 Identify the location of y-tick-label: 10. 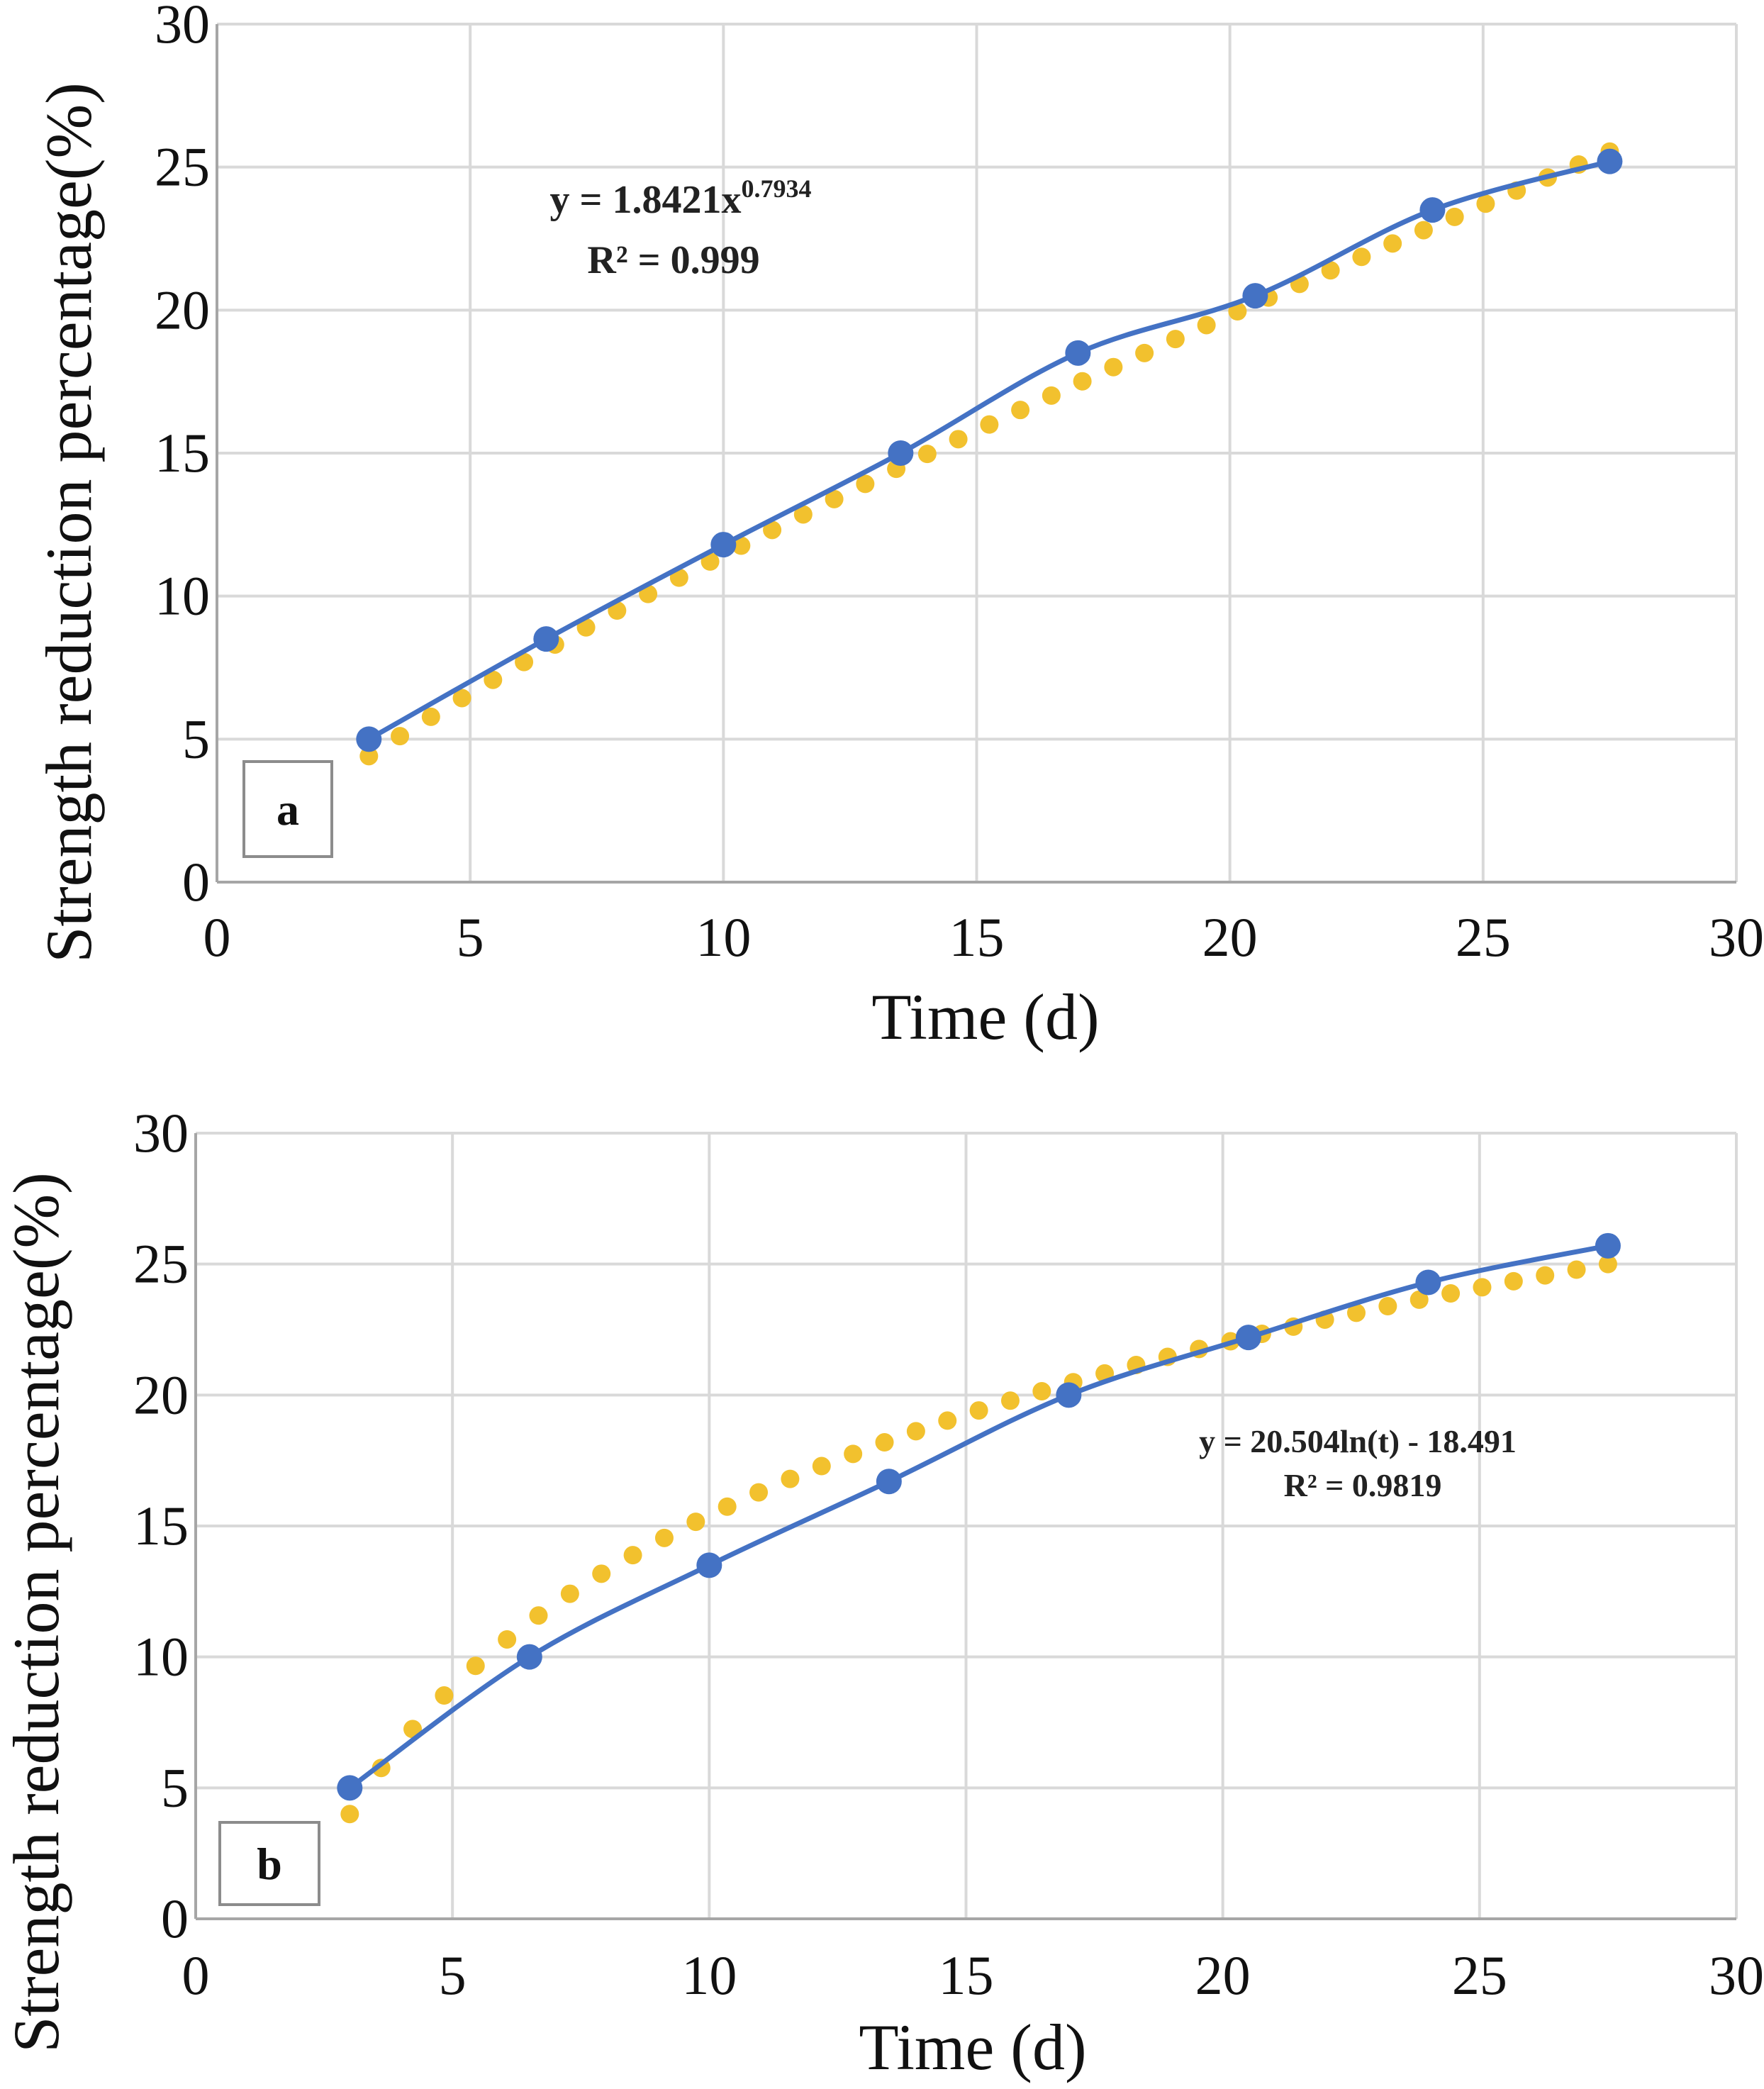
(161, 1657).